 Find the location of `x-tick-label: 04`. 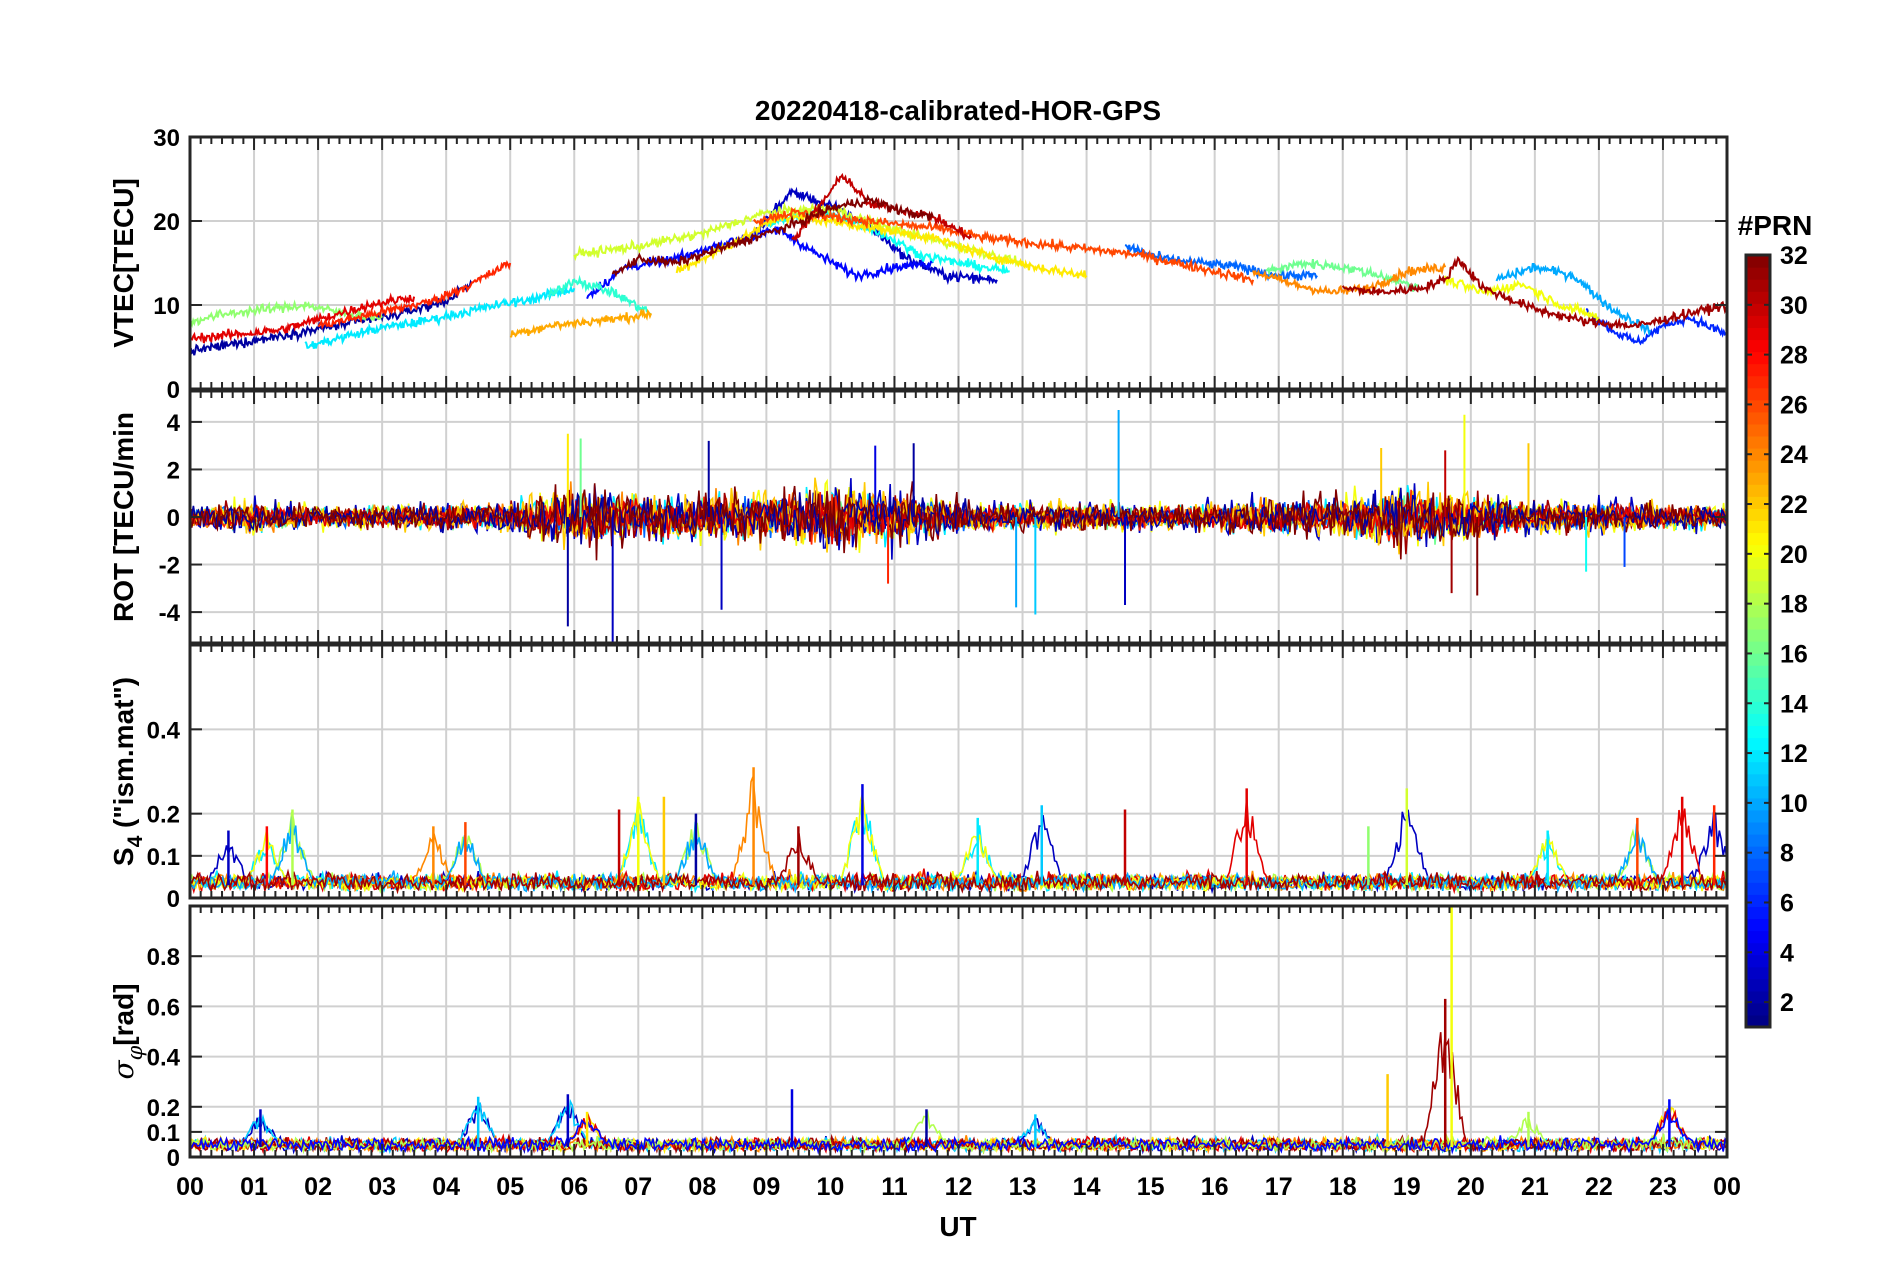

x-tick-label: 04 is located at coordinates (446, 1187).